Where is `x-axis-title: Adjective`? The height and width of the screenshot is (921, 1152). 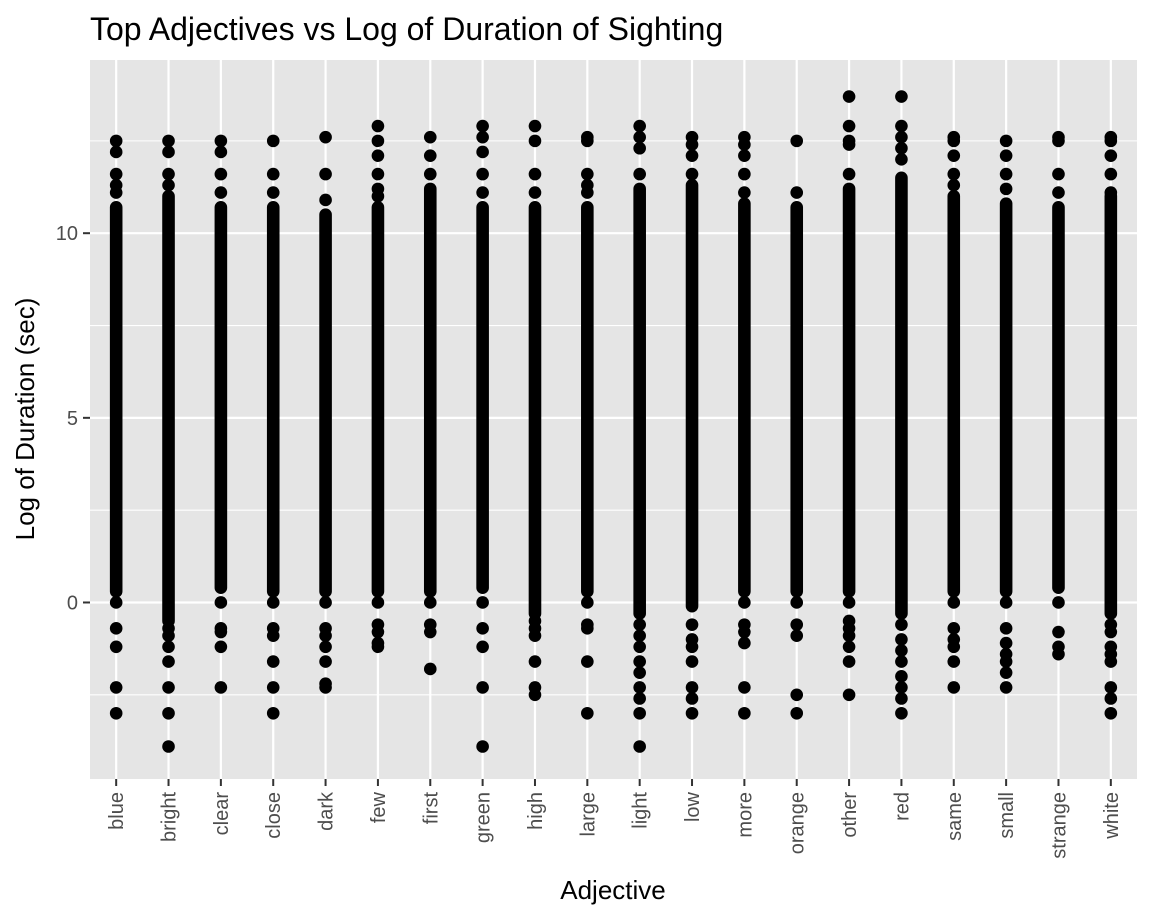
x-axis-title: Adjective is located at coordinates (613, 890).